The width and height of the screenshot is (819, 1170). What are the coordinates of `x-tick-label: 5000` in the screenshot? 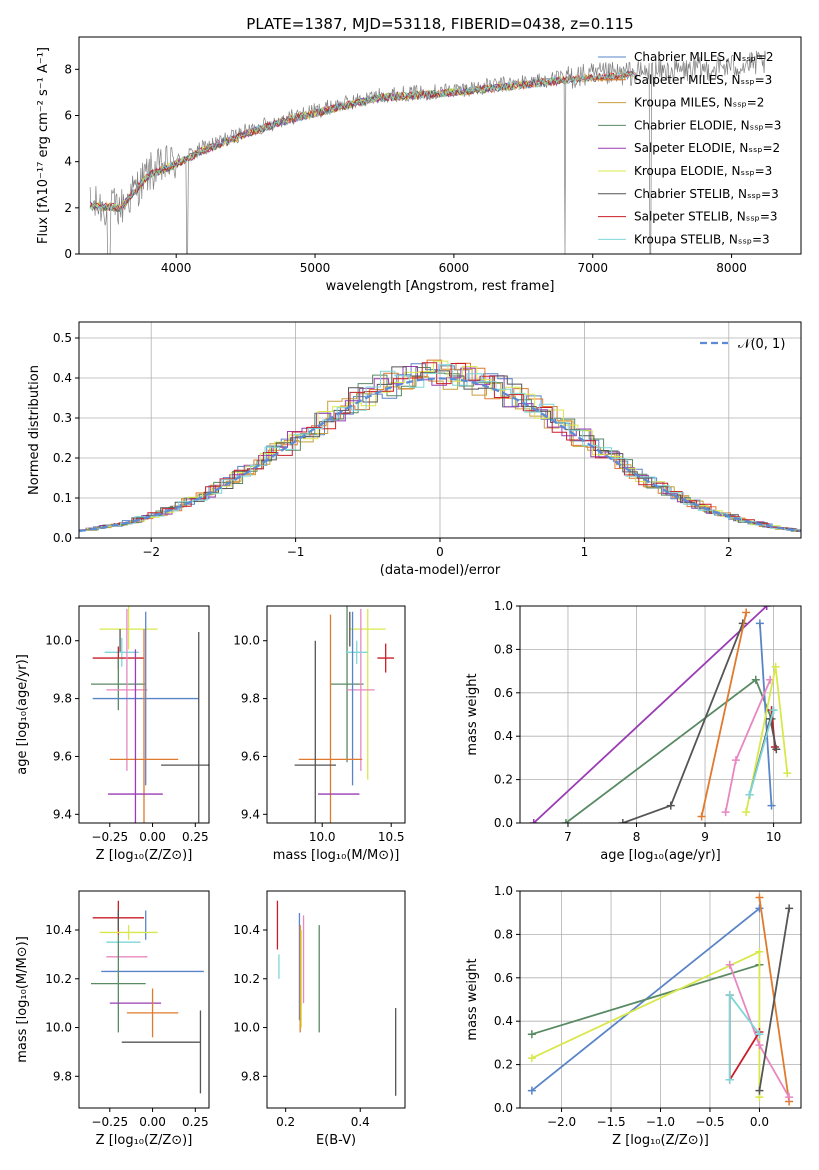 It's located at (315, 268).